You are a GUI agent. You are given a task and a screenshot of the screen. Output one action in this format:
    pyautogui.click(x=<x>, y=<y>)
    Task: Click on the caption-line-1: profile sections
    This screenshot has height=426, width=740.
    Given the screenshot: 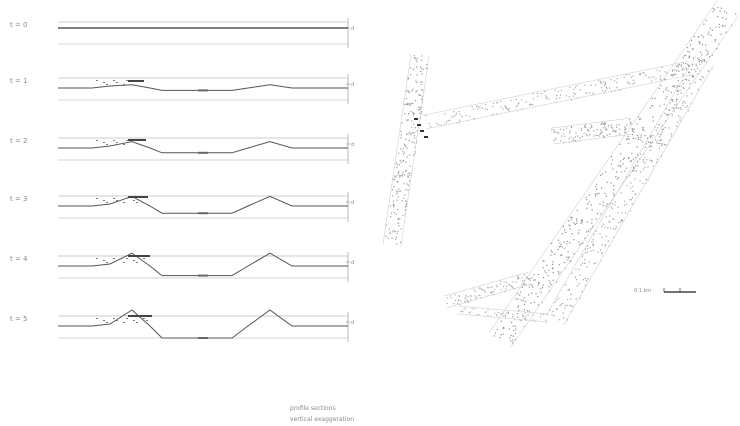 What is the action you would take?
    pyautogui.click(x=313, y=408)
    